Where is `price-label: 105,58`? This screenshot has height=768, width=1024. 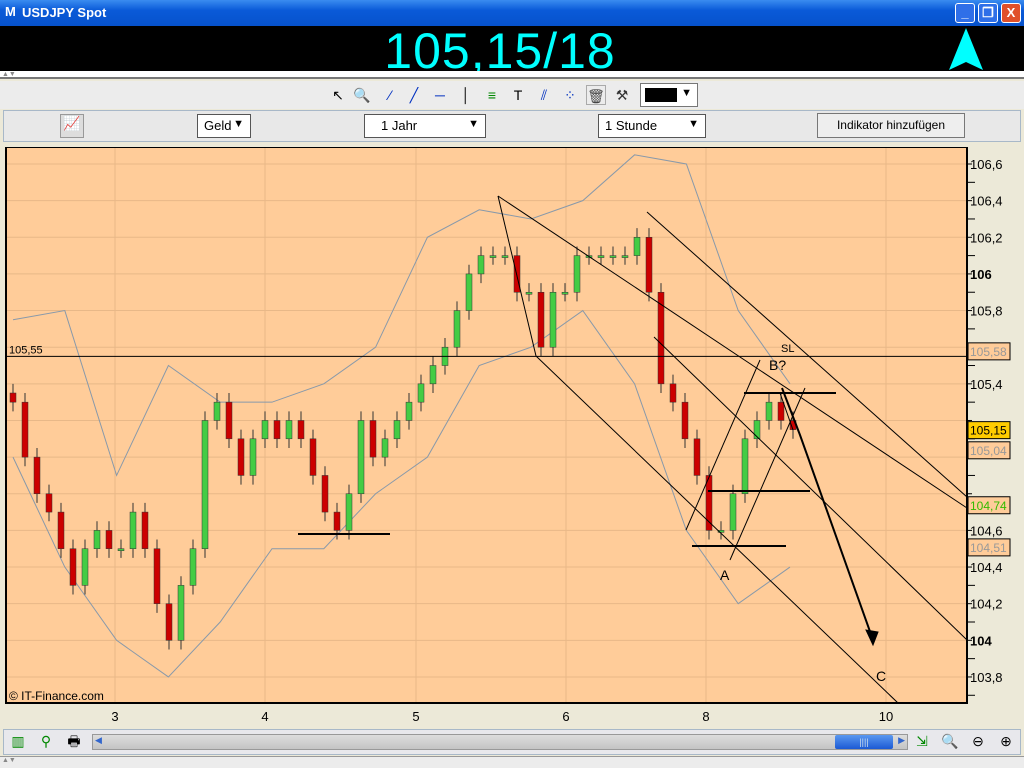 price-label: 105,58 is located at coordinates (988, 352).